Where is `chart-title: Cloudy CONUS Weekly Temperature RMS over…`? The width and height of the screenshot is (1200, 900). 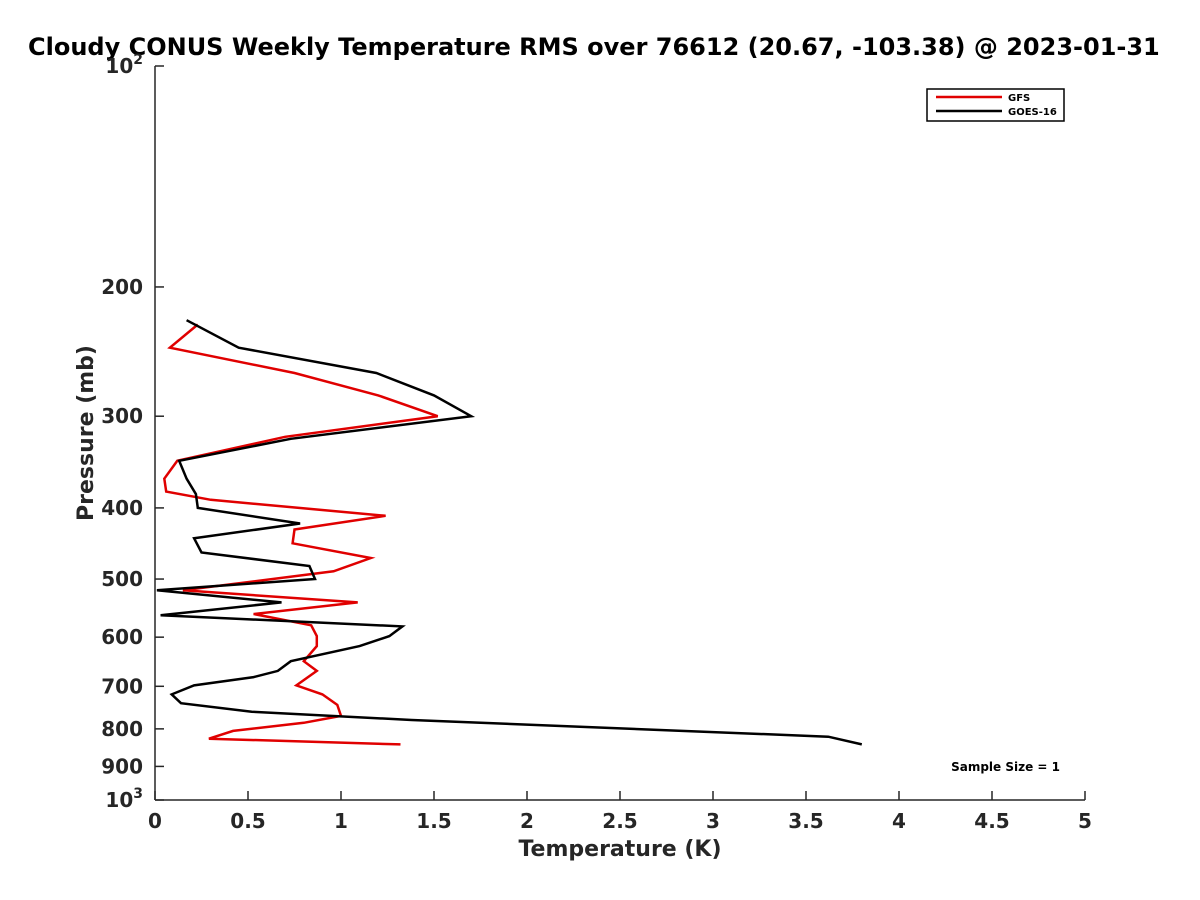 chart-title: Cloudy CONUS Weekly Temperature RMS over… is located at coordinates (594, 47).